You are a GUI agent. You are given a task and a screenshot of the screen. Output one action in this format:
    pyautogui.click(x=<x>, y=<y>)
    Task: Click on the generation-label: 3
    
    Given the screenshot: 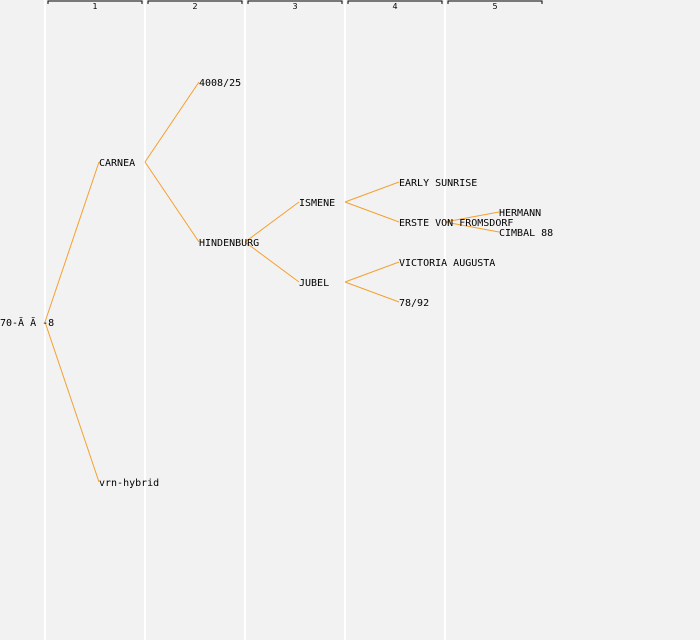 What is the action you would take?
    pyautogui.click(x=294, y=6)
    